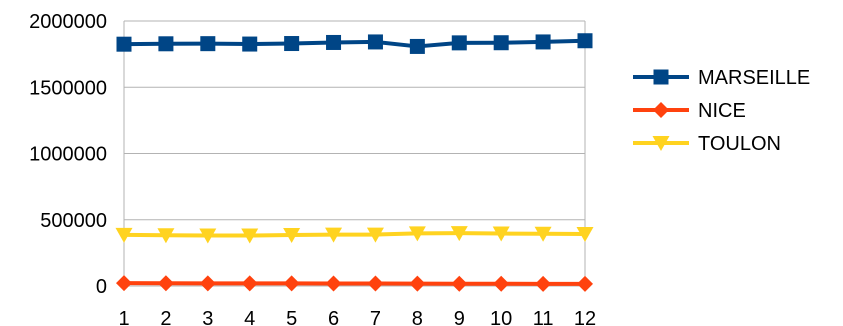 The image size is (843, 326). What do you see at coordinates (501, 317) in the screenshot?
I see `x-tick-label: 10` at bounding box center [501, 317].